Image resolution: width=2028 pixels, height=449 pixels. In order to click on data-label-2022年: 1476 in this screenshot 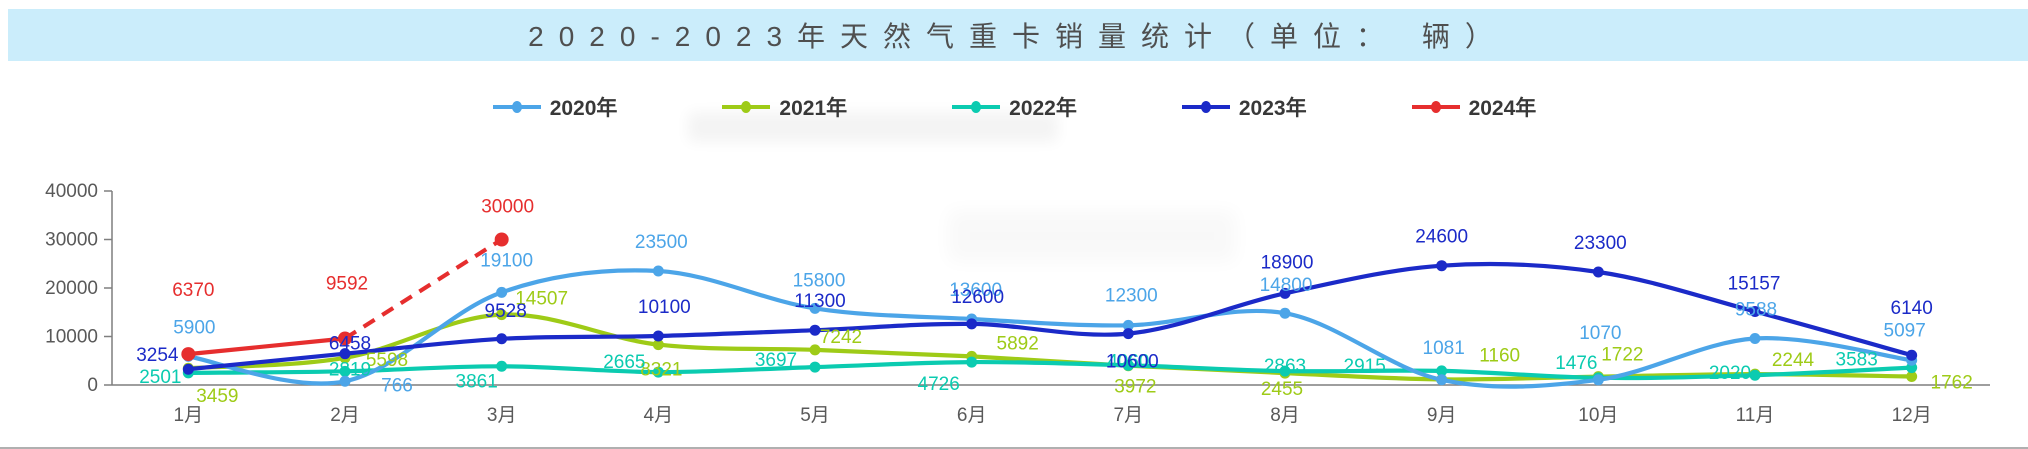, I will do `click(1576, 363)`.